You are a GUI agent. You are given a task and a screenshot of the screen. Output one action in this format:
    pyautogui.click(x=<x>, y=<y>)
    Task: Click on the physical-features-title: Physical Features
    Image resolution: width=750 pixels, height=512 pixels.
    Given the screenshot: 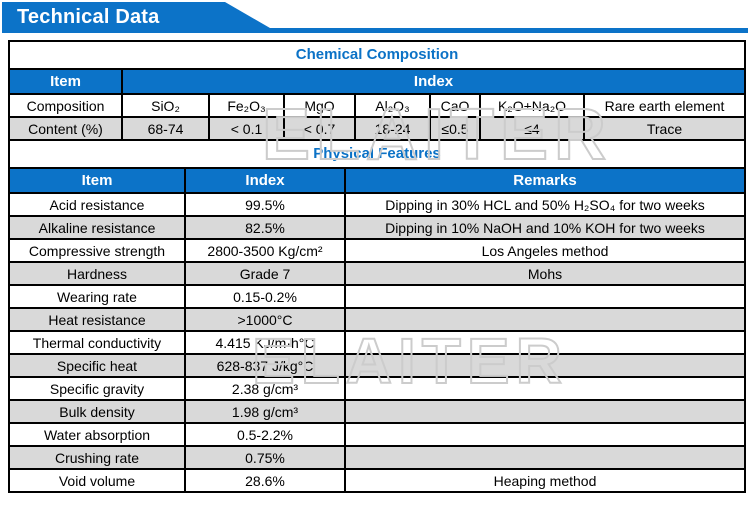 What is the action you would take?
    pyautogui.click(x=377, y=154)
    